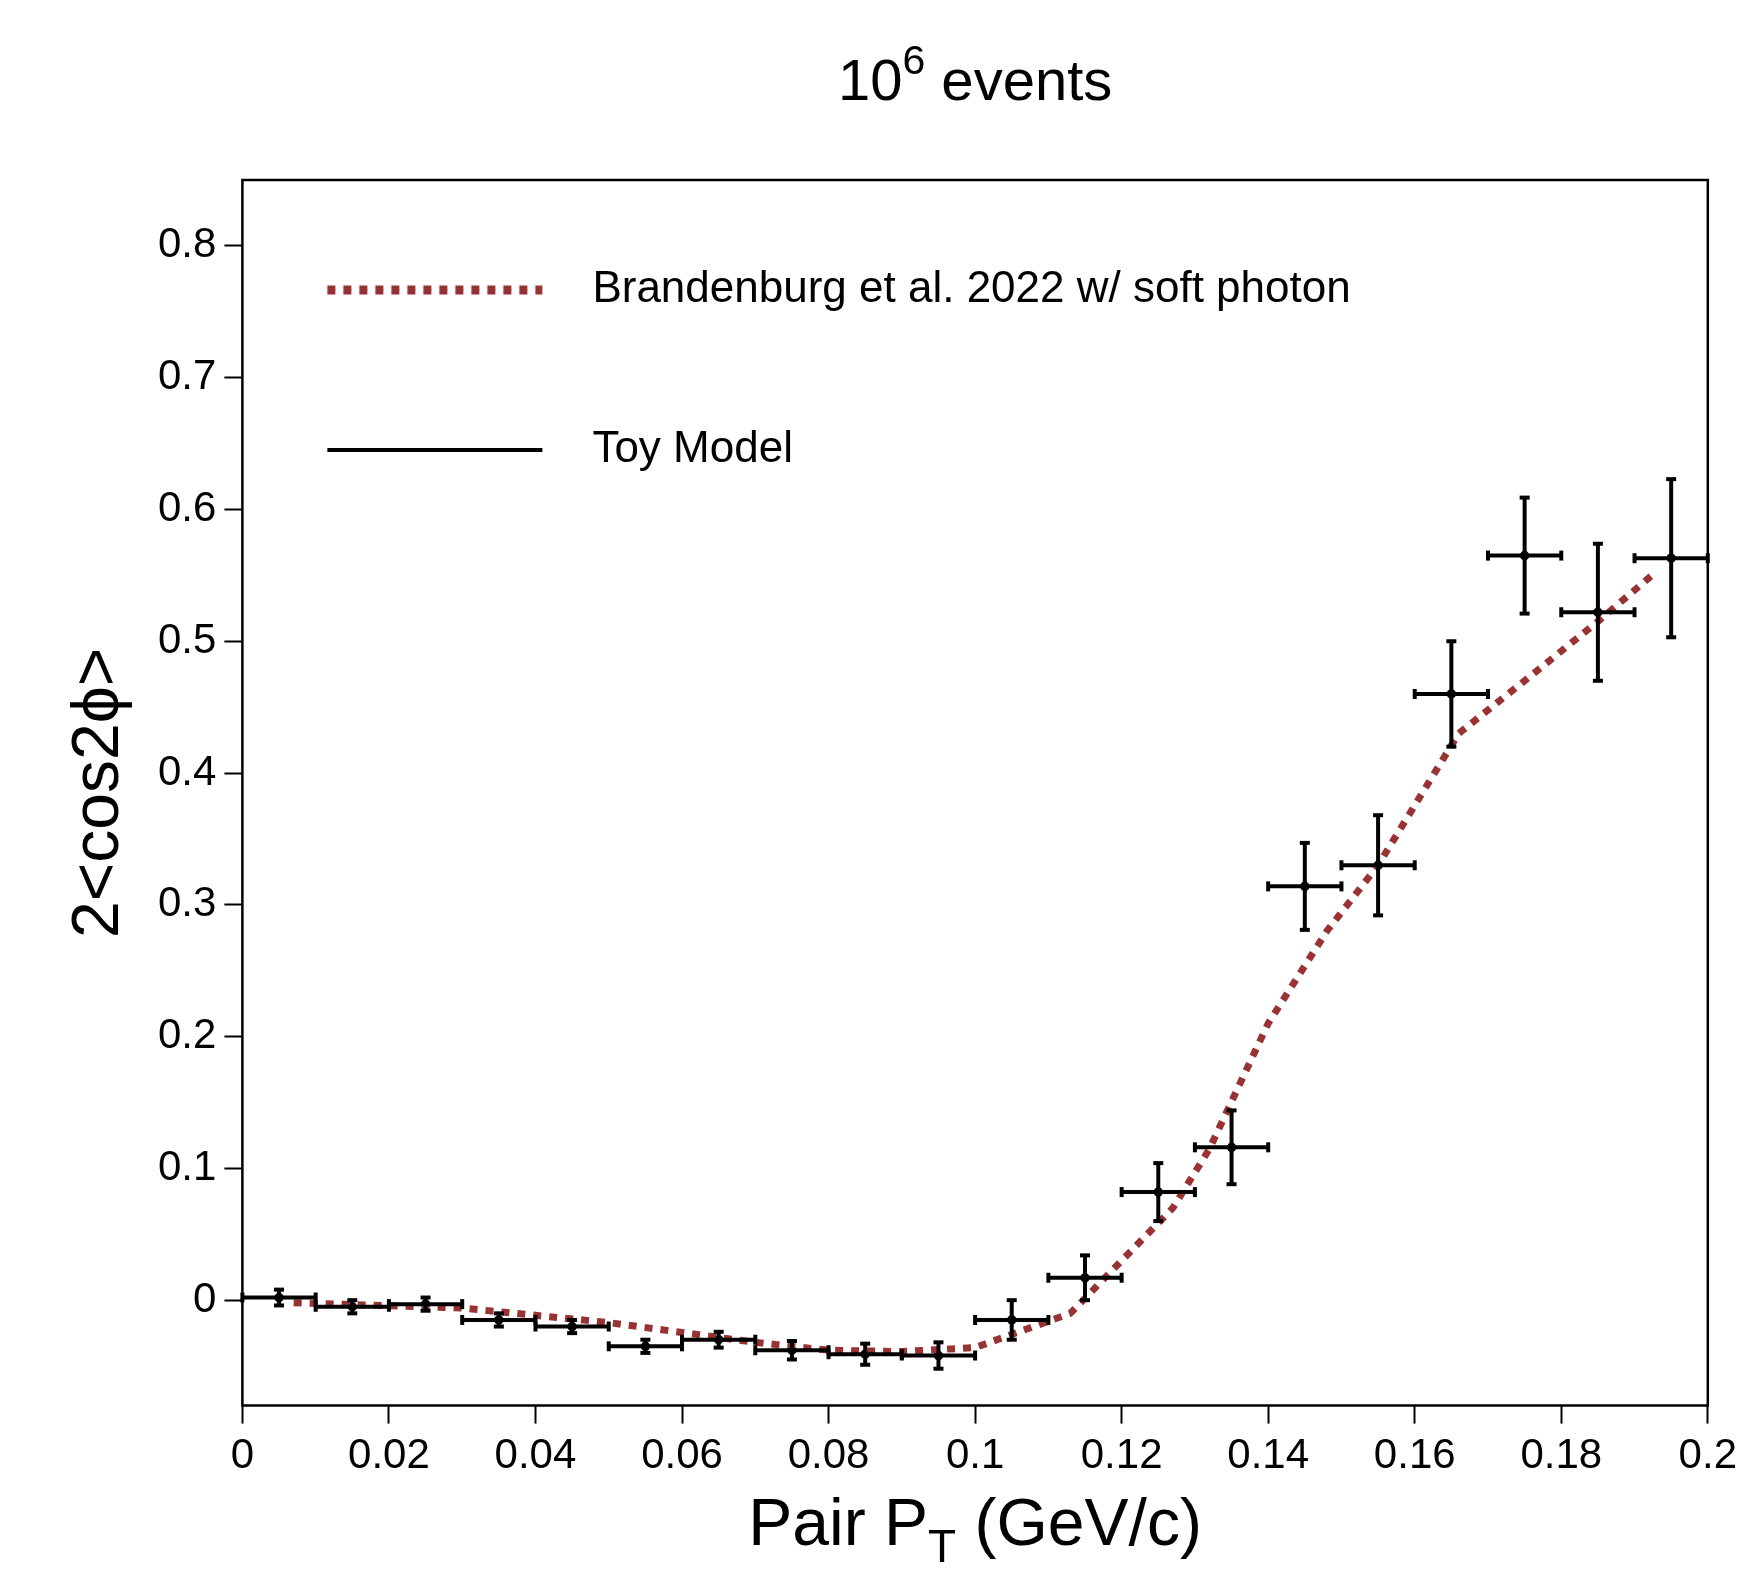 The width and height of the screenshot is (1745, 1595). Describe the element at coordinates (187, 375) in the screenshot. I see `y-tick-label: 0.7` at that location.